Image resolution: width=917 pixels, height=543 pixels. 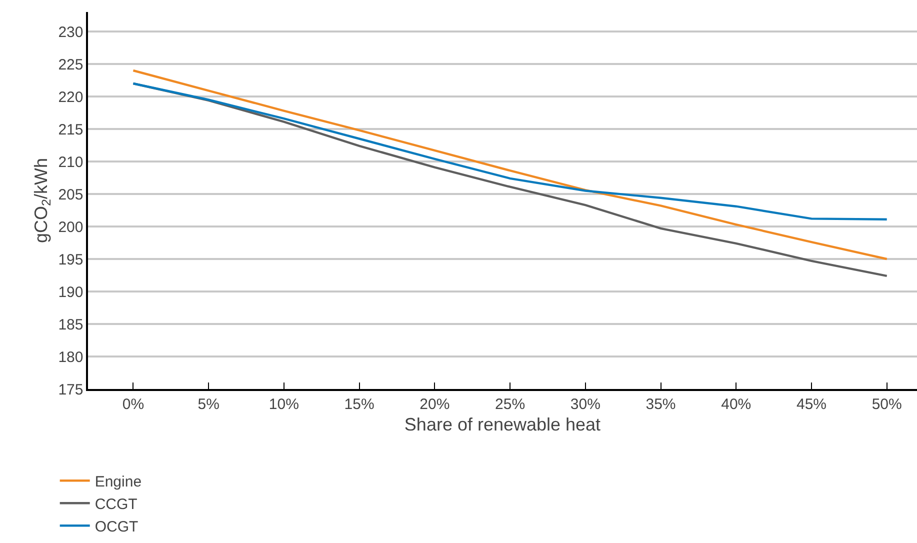 What do you see at coordinates (71, 195) in the screenshot?
I see `y-tick-label: 205` at bounding box center [71, 195].